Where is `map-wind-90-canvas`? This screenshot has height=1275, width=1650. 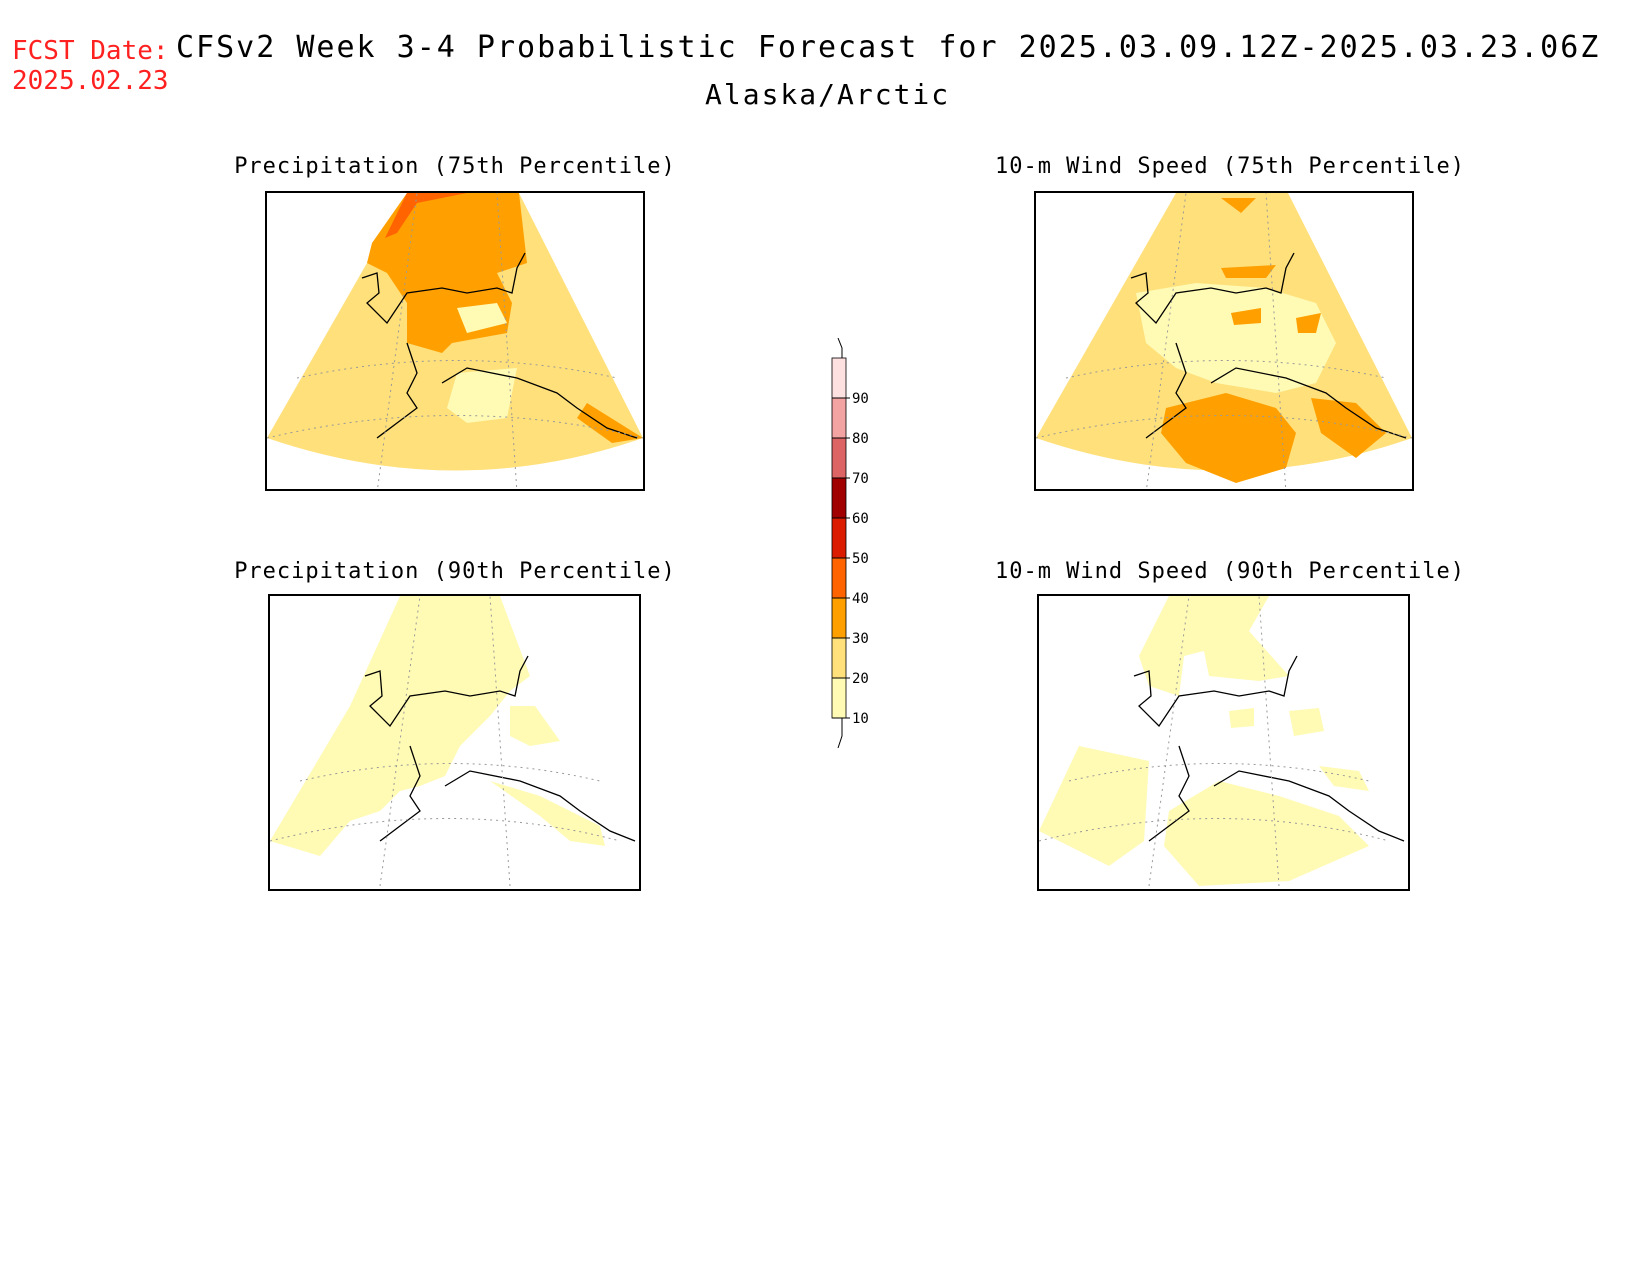
map-wind-90-canvas is located at coordinates (1222, 741).